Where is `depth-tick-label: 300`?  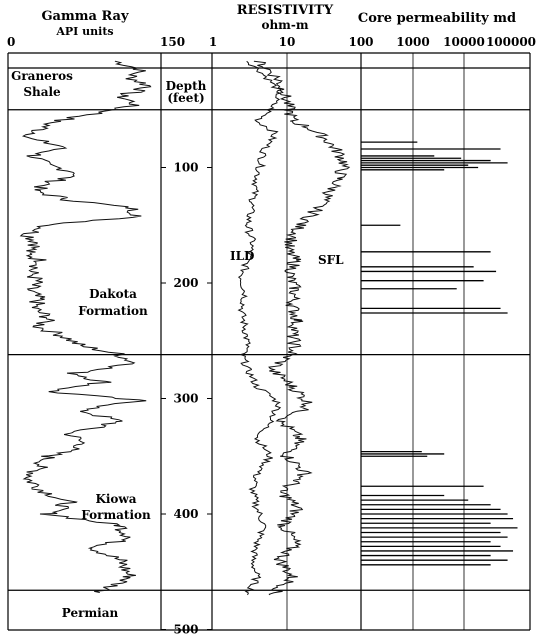 depth-tick-label: 300 is located at coordinates (185, 399).